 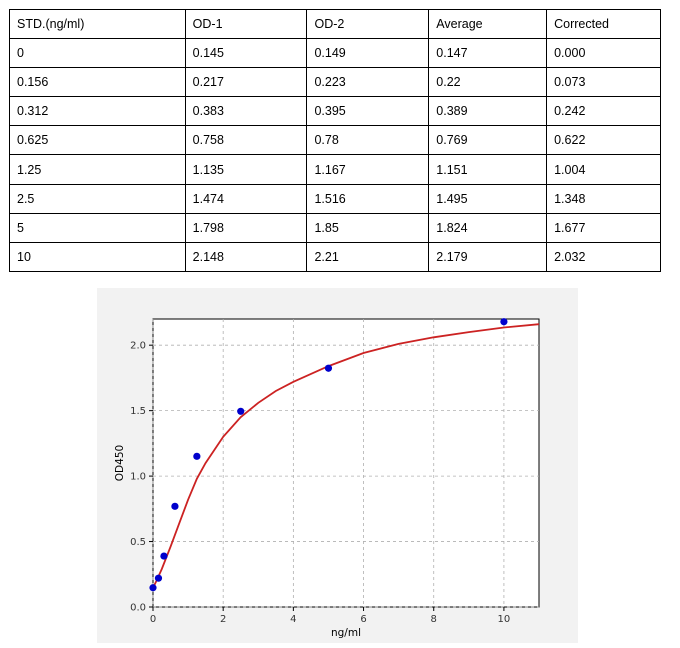 What do you see at coordinates (97, 227) in the screenshot?
I see `table-cell: 5` at bounding box center [97, 227].